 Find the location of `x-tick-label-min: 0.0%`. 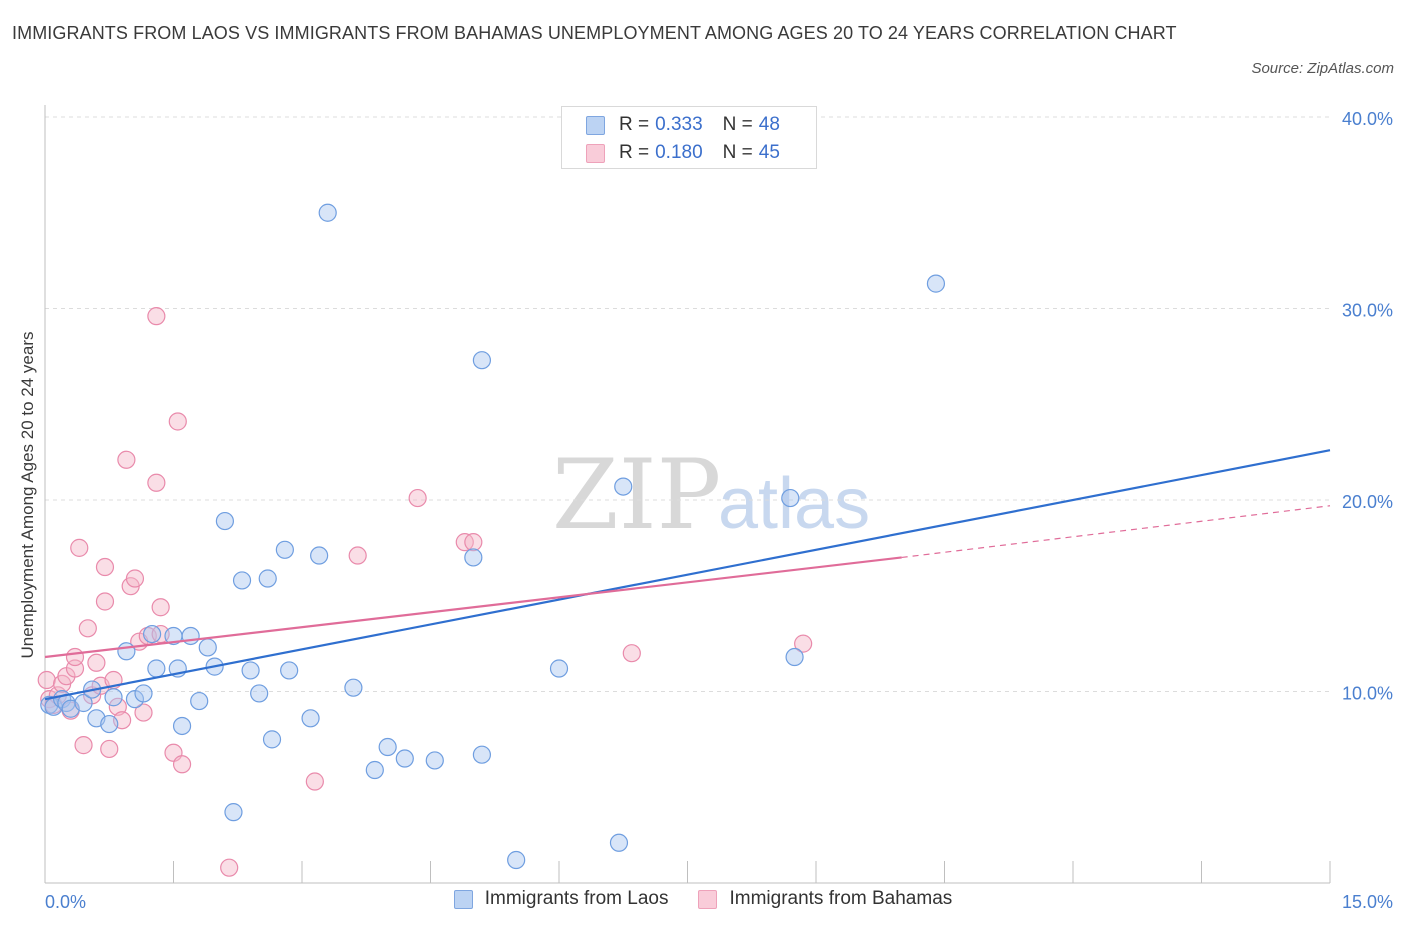

x-tick-label-min: 0.0% is located at coordinates (65, 902).